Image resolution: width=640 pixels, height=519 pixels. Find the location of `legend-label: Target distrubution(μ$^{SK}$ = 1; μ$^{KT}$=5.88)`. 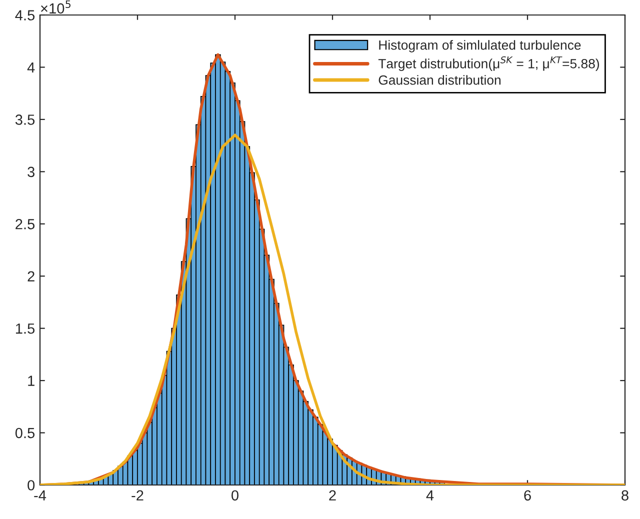

legend-label: Target distrubution(μ$^{SK}$ = 1; μ$^{KT}$=5.88) is located at coordinates (489, 63).